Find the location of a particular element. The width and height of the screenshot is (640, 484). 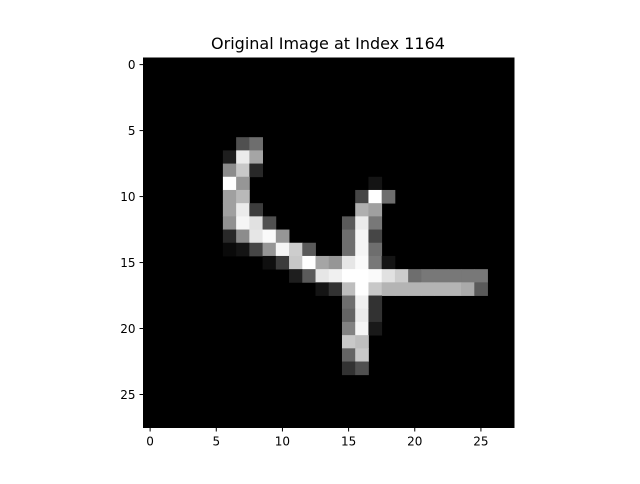

y-axis: 0 5 10 15 20 25 is located at coordinates (132, 230).